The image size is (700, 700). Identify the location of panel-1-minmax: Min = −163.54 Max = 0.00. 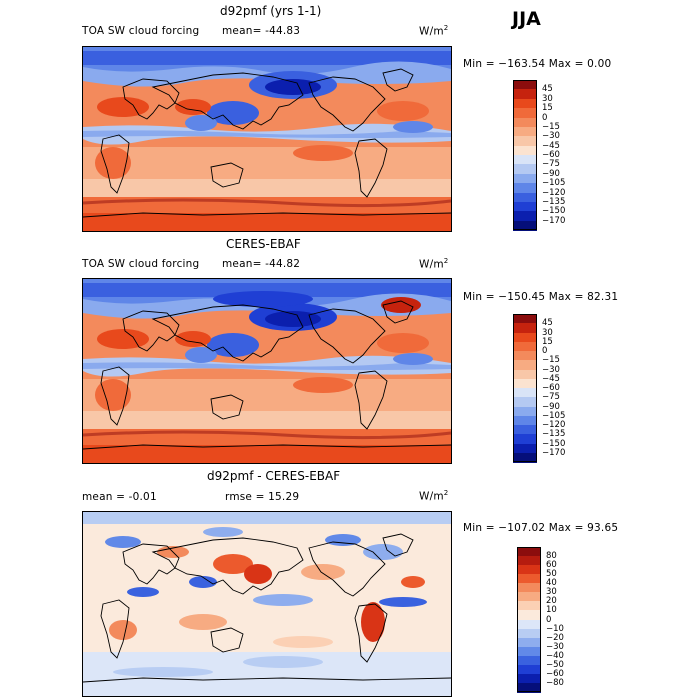
(537, 64).